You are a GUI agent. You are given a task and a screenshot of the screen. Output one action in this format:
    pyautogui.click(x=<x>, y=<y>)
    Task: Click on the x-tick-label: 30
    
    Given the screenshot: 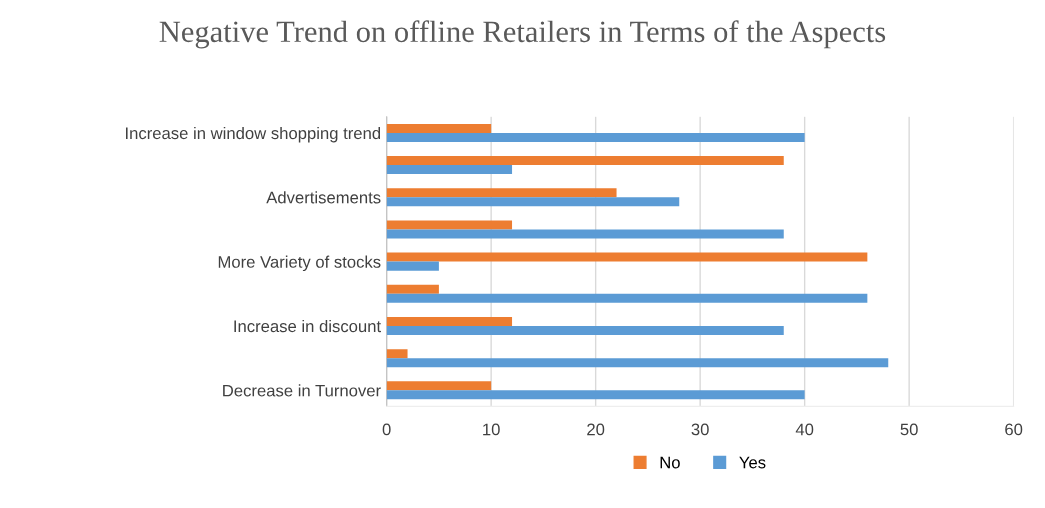 What is the action you would take?
    pyautogui.click(x=700, y=429)
    